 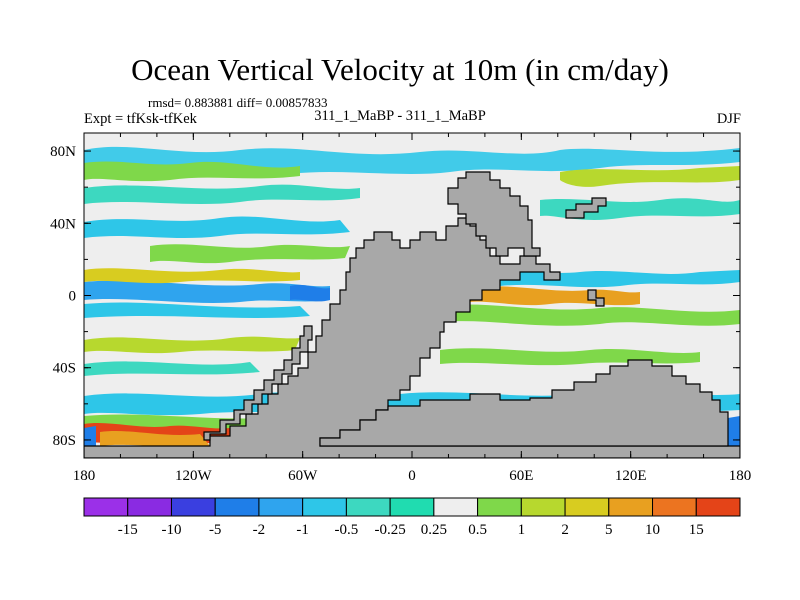 What do you see at coordinates (600, 278) in the screenshot?
I see `equatorial-cyan-indian` at bounding box center [600, 278].